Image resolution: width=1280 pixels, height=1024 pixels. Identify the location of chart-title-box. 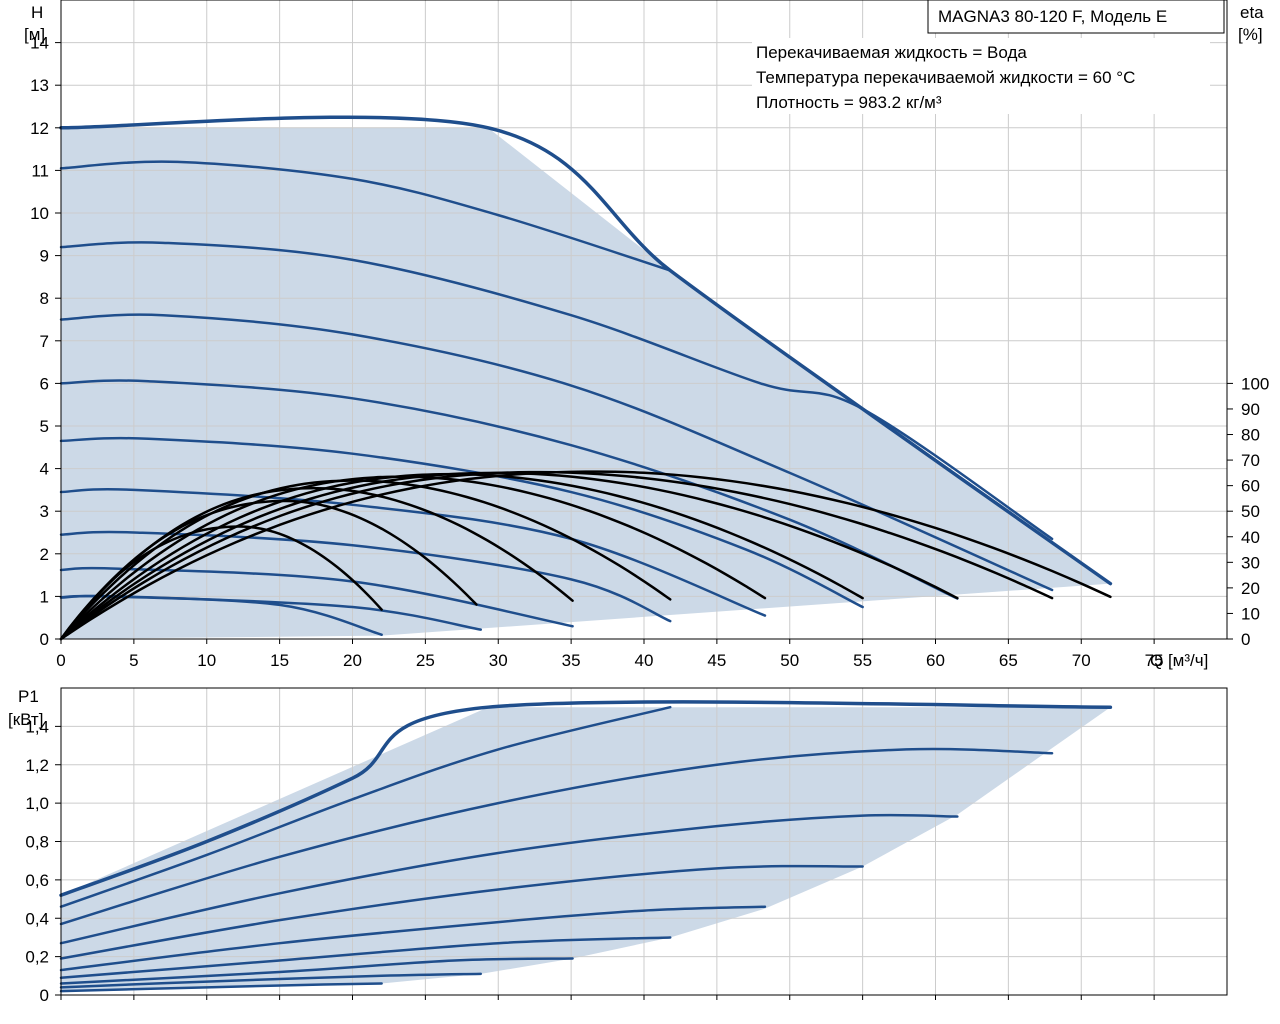
(1076, 17).